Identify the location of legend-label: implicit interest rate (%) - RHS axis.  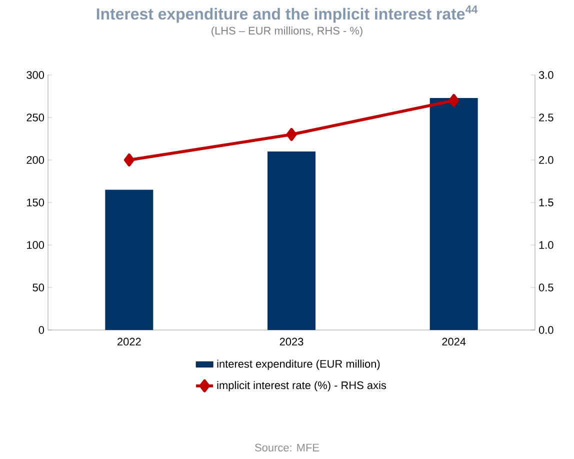
(301, 386).